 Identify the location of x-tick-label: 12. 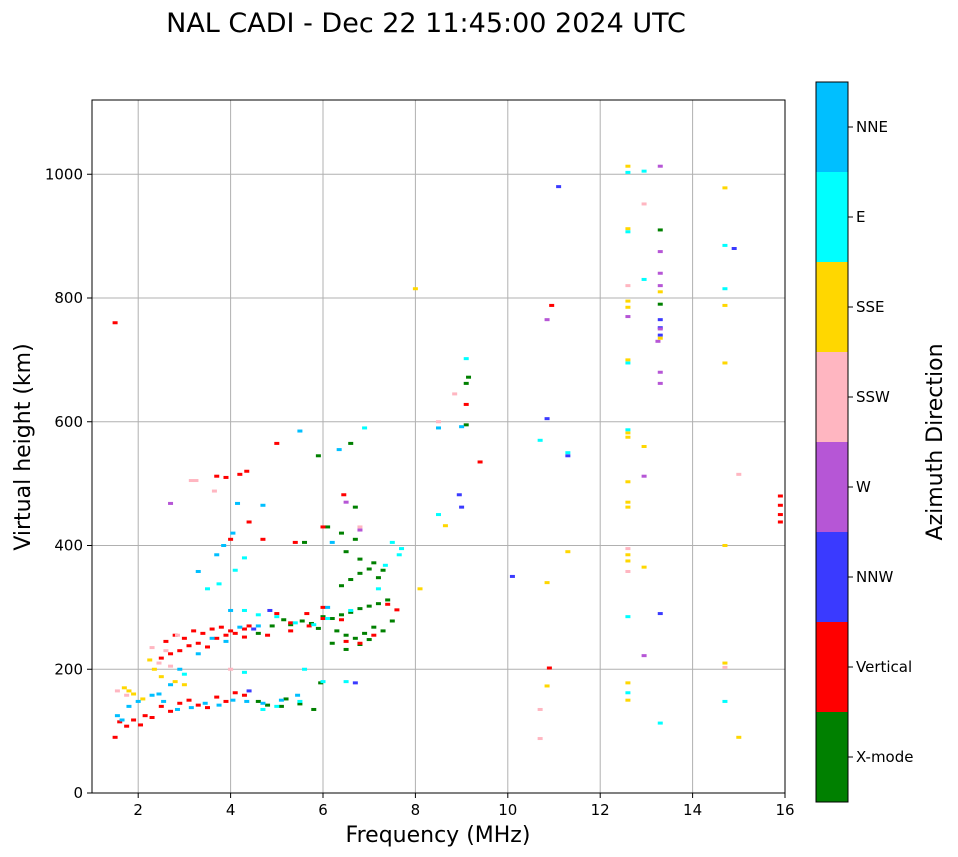
(600, 810).